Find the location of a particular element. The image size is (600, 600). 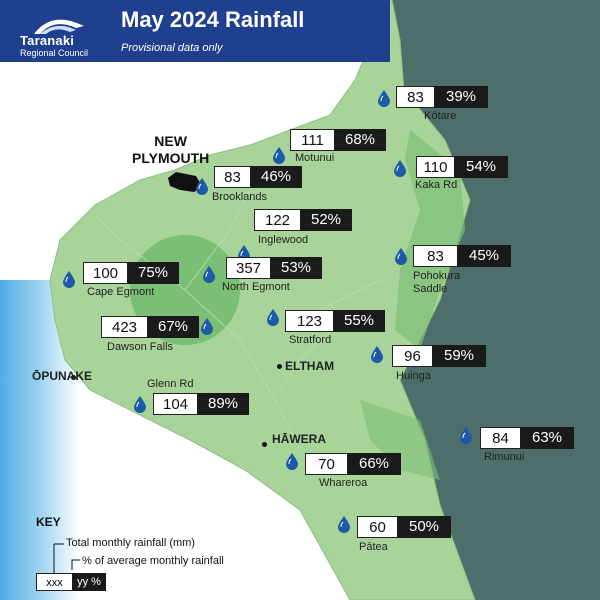

city-eltham: ELTHAM is located at coordinates (310, 366).